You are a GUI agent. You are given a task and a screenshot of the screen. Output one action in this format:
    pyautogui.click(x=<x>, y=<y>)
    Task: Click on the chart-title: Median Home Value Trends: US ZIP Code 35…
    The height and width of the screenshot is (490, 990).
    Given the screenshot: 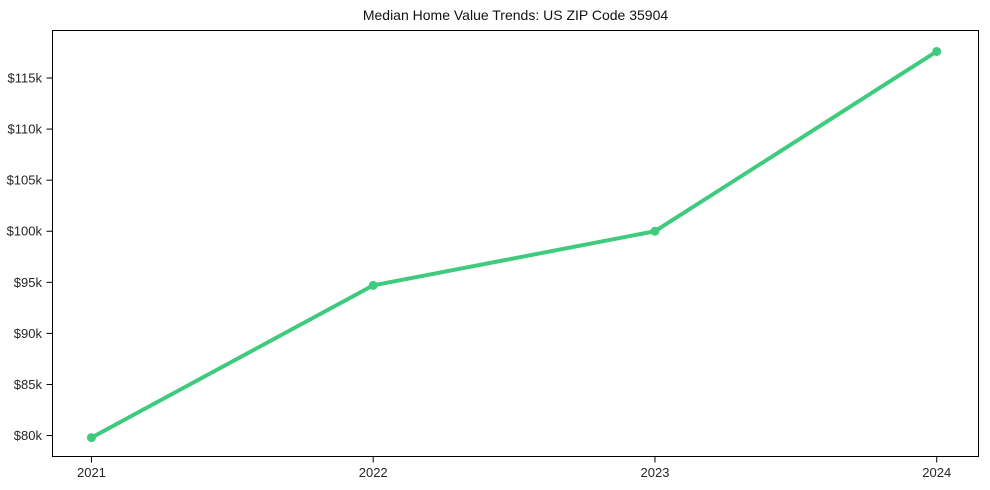 What is the action you would take?
    pyautogui.click(x=515, y=15)
    